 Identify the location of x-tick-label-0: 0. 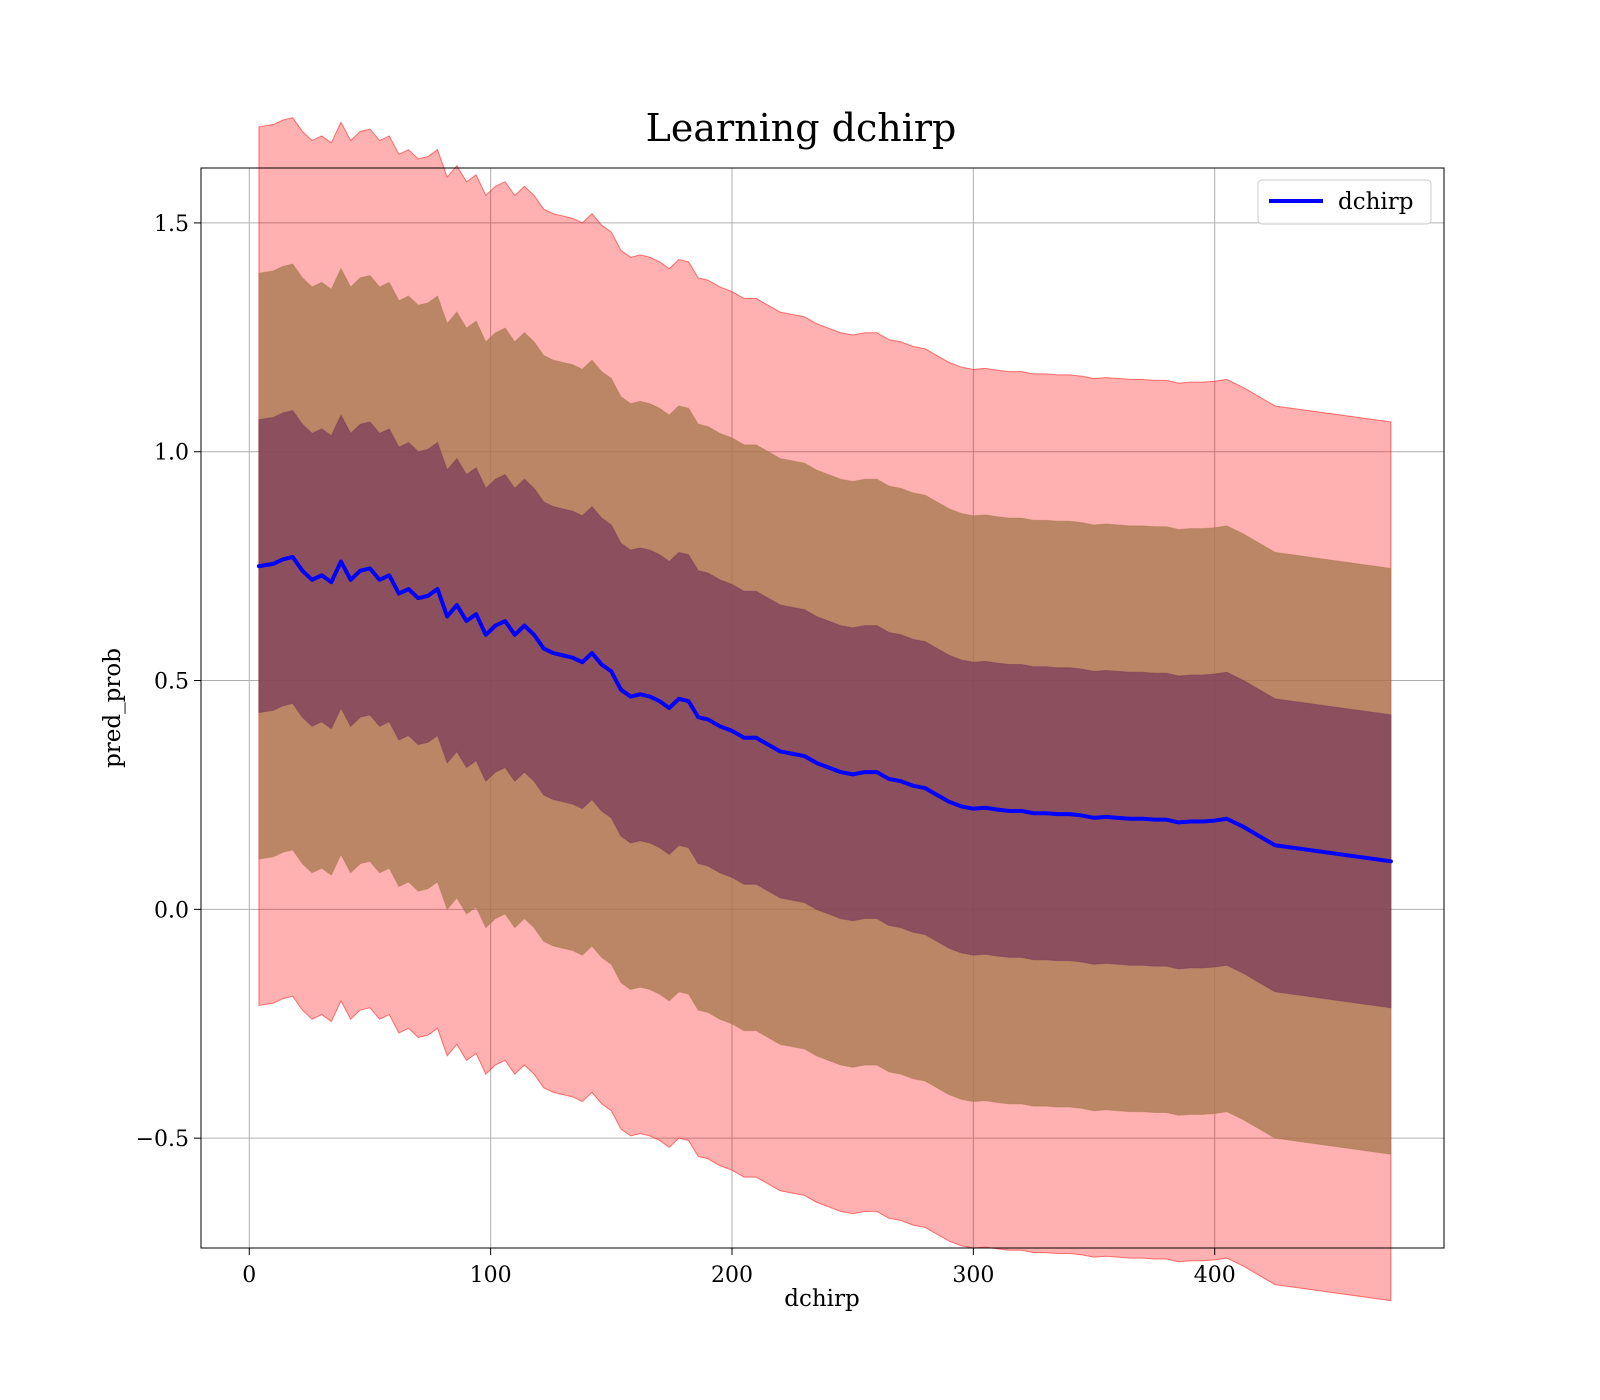
(249, 1275).